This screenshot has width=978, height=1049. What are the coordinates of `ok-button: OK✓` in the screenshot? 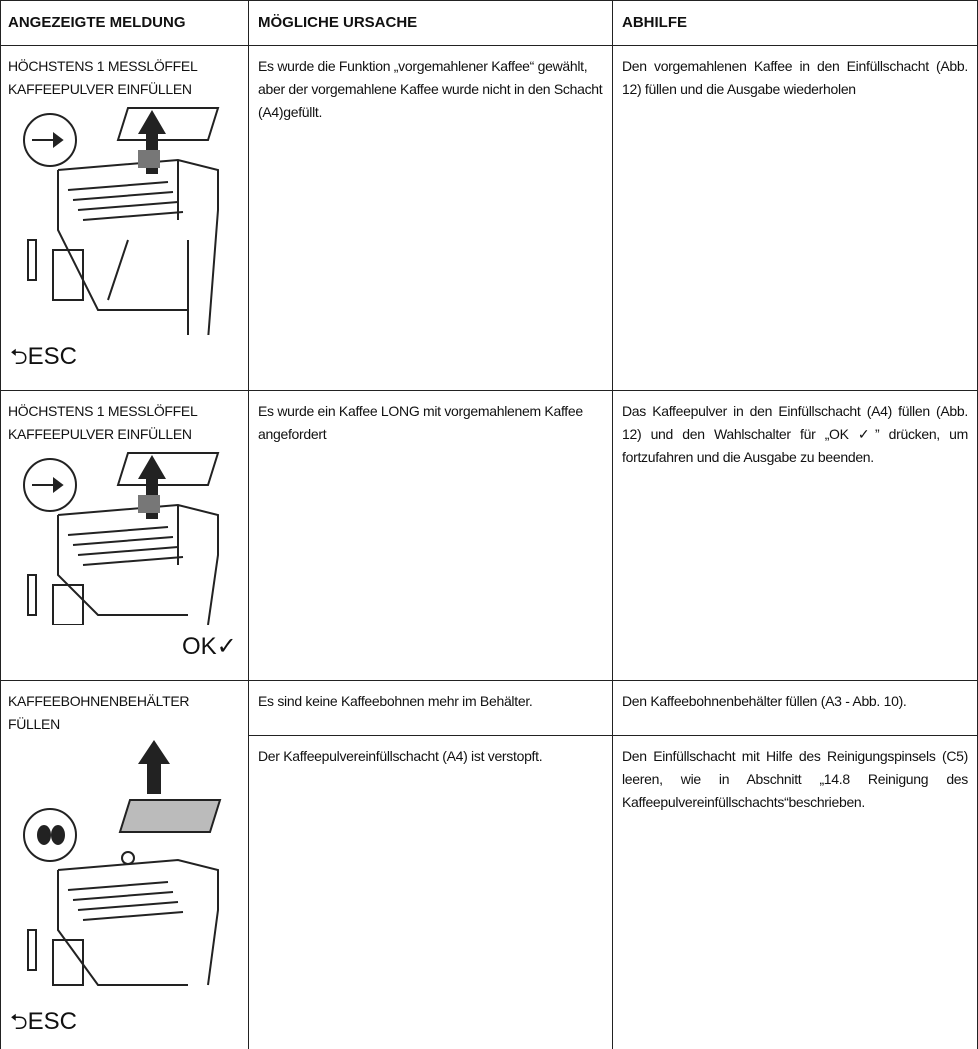 It's located at (209, 646).